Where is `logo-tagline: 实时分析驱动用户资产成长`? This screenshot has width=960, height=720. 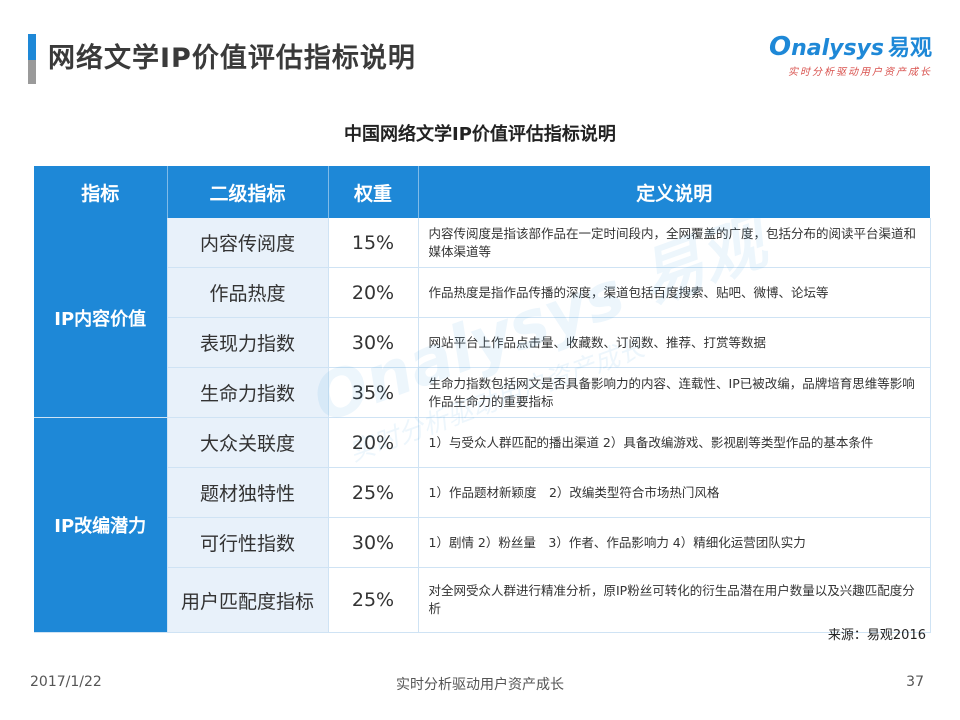
logo-tagline: 实时分析驱动用户资产成长 is located at coordinates (860, 72).